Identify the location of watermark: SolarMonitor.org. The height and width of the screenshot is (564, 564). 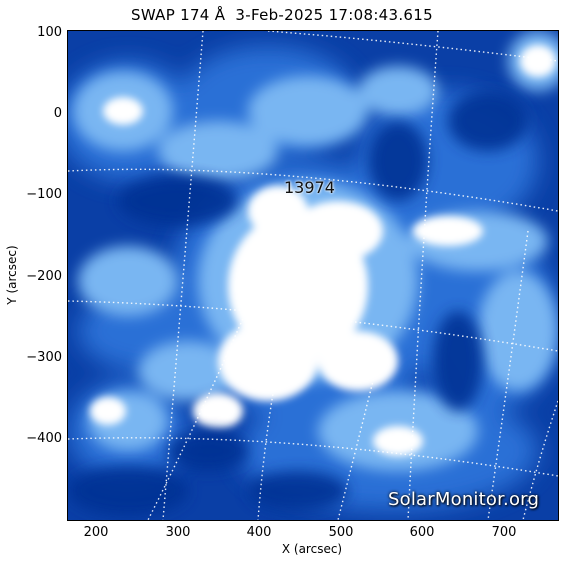
(464, 499).